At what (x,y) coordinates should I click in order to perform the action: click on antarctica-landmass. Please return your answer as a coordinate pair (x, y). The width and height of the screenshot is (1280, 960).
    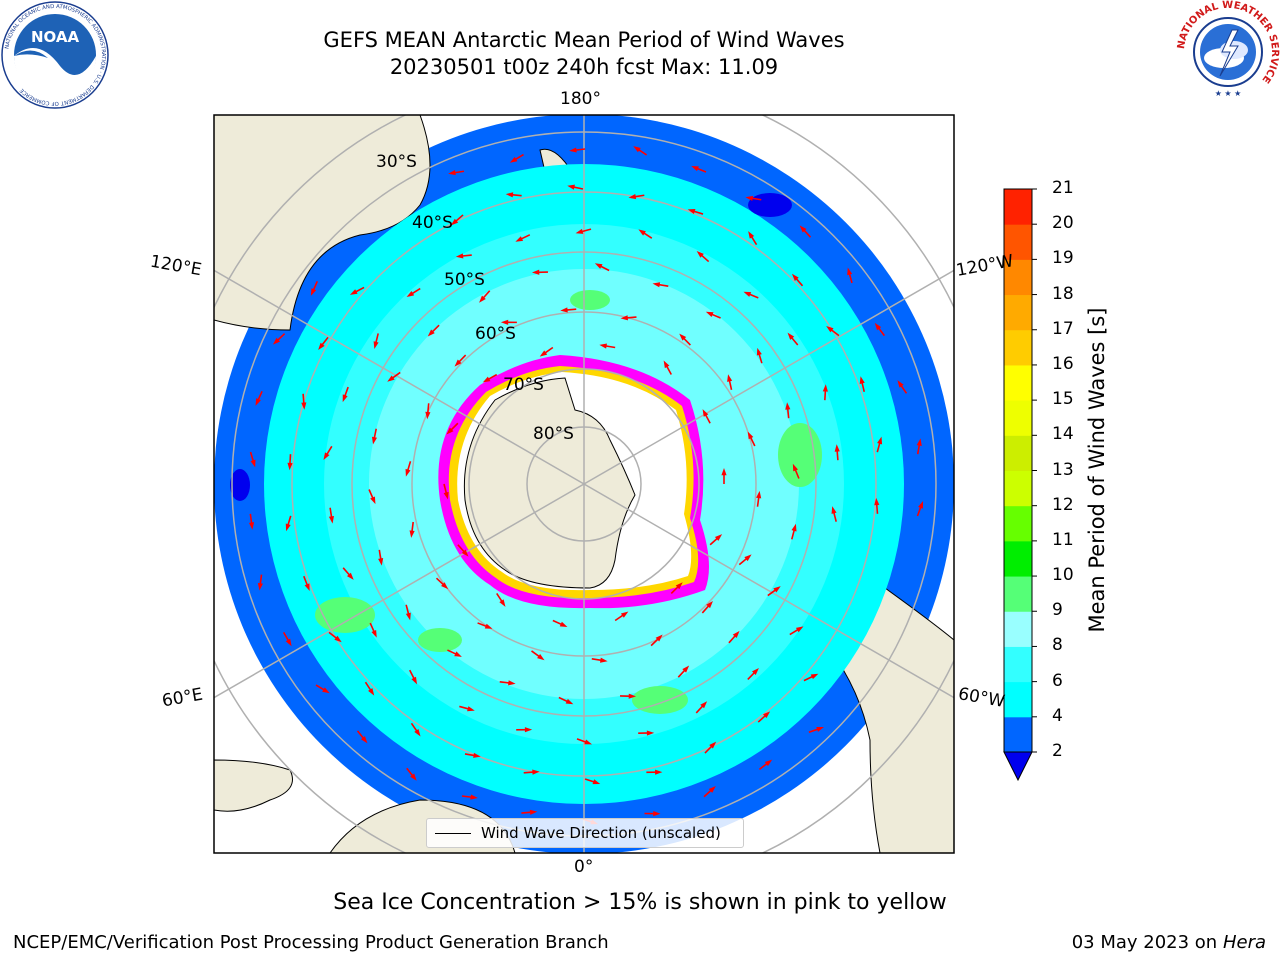
    Looking at the image, I should click on (549, 483).